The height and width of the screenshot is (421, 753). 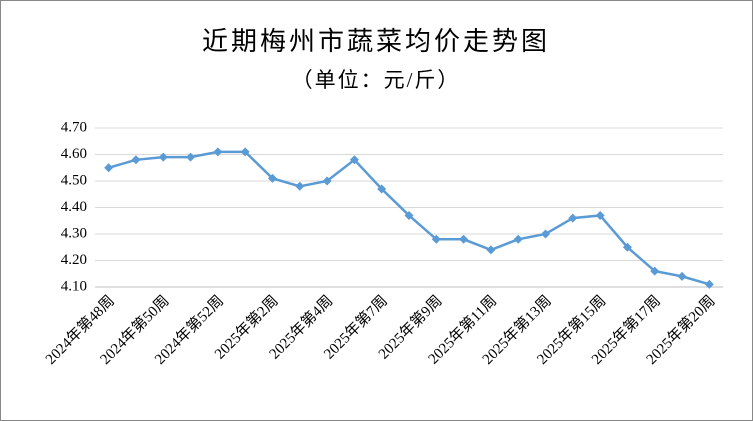 I want to click on y-tick-label: 4.20, so click(x=74, y=260).